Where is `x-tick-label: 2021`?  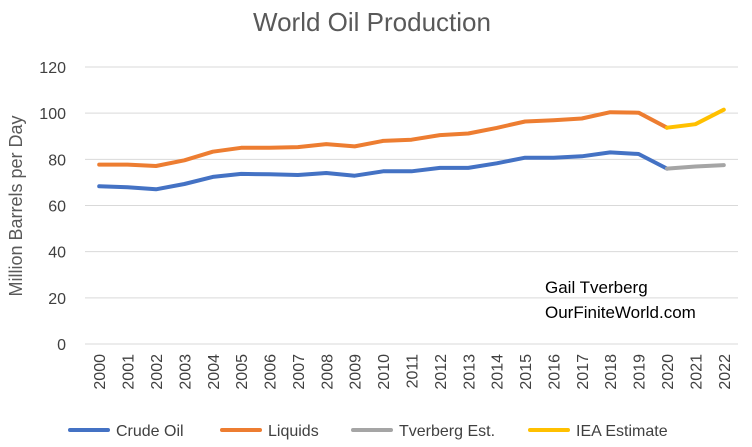 x-tick-label: 2021 is located at coordinates (696, 372).